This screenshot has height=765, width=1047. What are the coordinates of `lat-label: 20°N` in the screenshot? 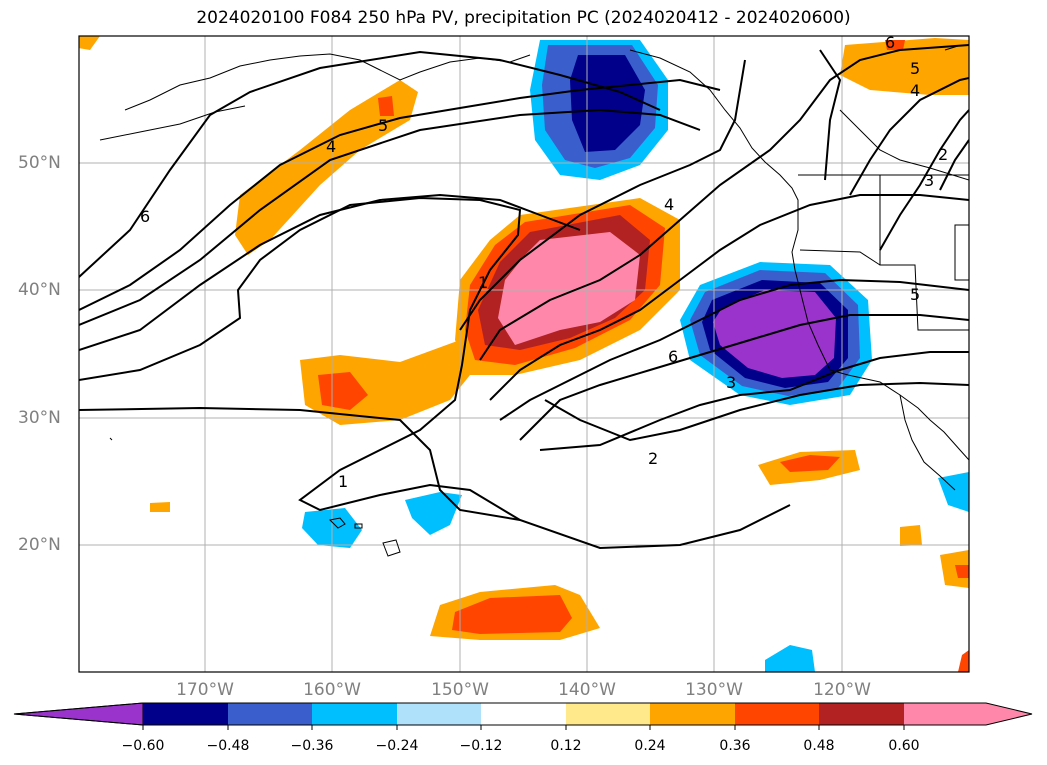 It's located at (39, 545).